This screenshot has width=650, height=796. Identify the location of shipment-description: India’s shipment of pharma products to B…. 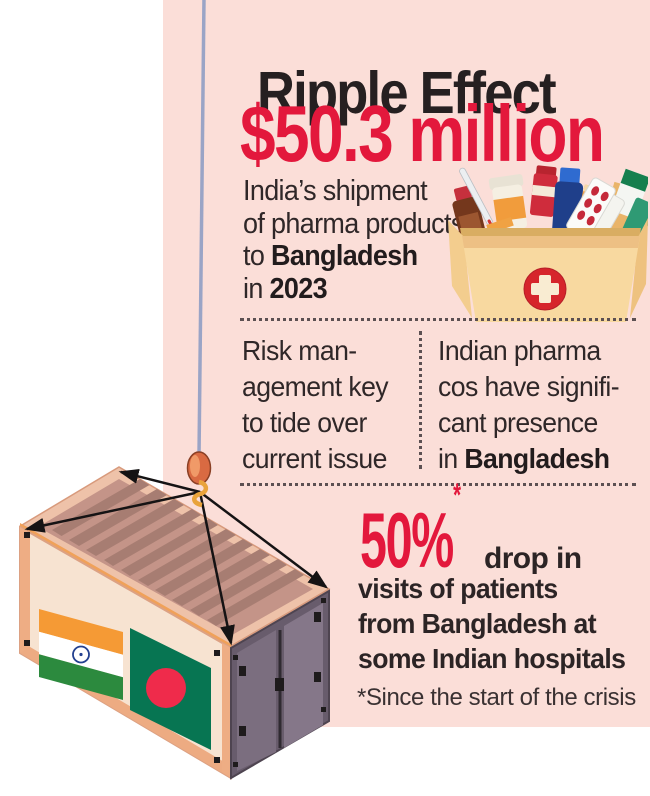
(353, 240).